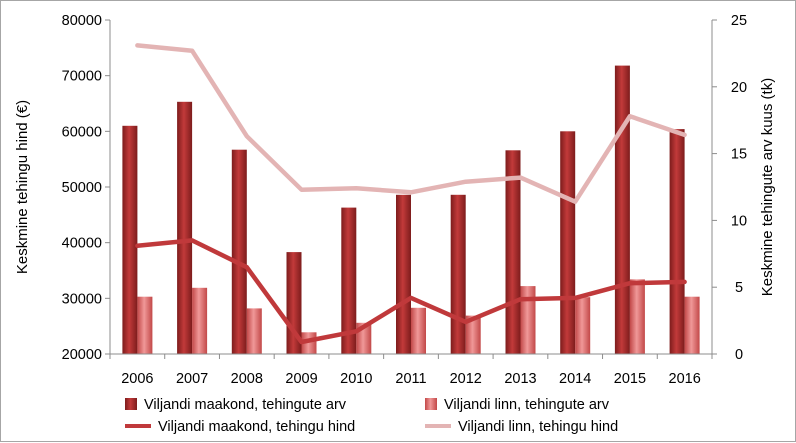 The width and height of the screenshot is (796, 443). What do you see at coordinates (247, 379) in the screenshot?
I see `x-tick-label: 2008` at bounding box center [247, 379].